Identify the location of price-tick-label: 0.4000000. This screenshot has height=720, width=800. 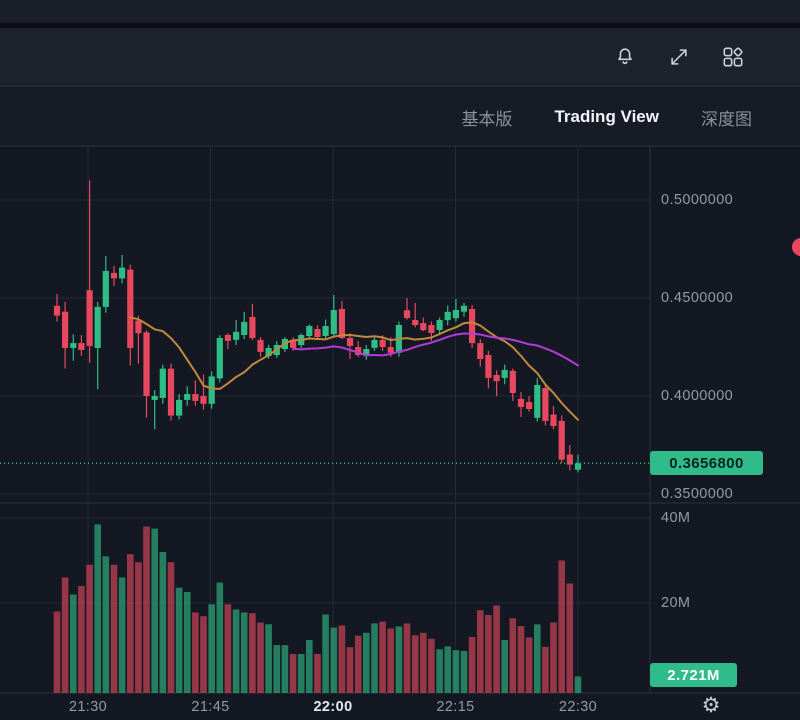
(697, 396).